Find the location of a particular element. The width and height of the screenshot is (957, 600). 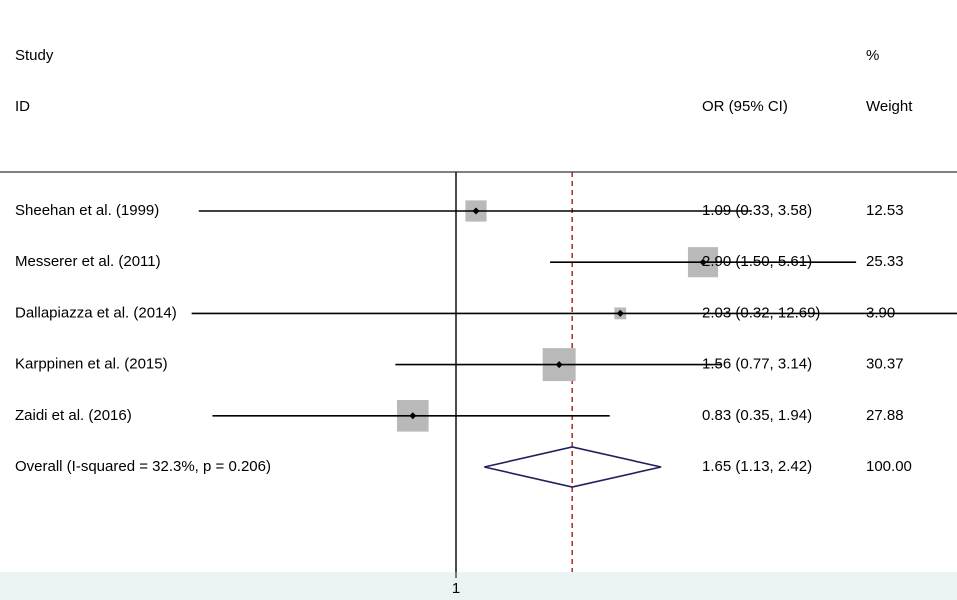

study-weight-2: 3.90 is located at coordinates (880, 312).